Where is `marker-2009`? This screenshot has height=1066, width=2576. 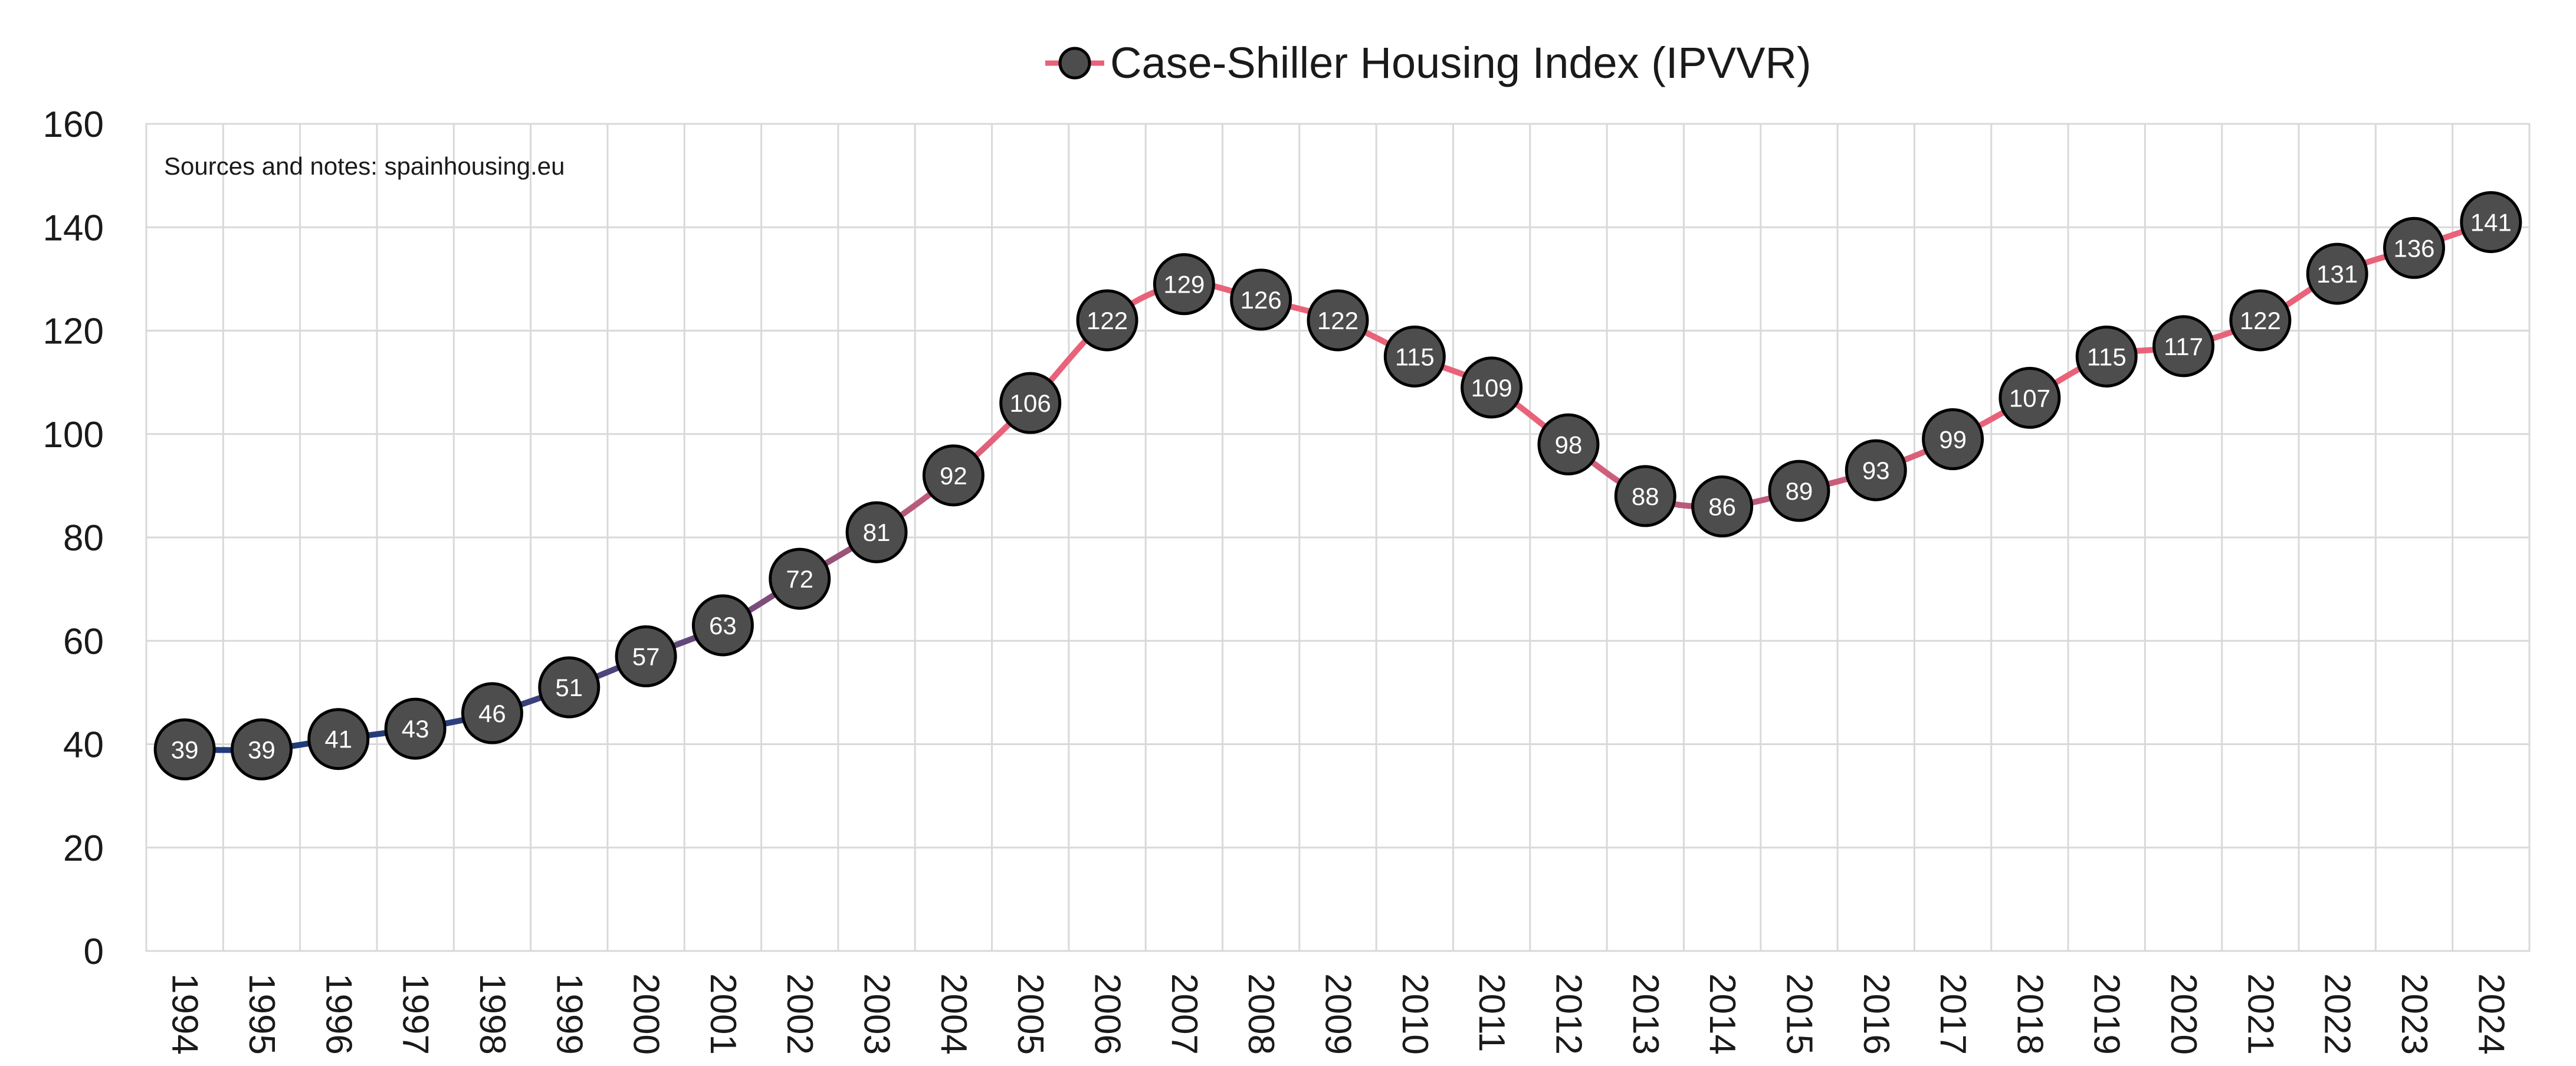 marker-2009 is located at coordinates (1338, 320).